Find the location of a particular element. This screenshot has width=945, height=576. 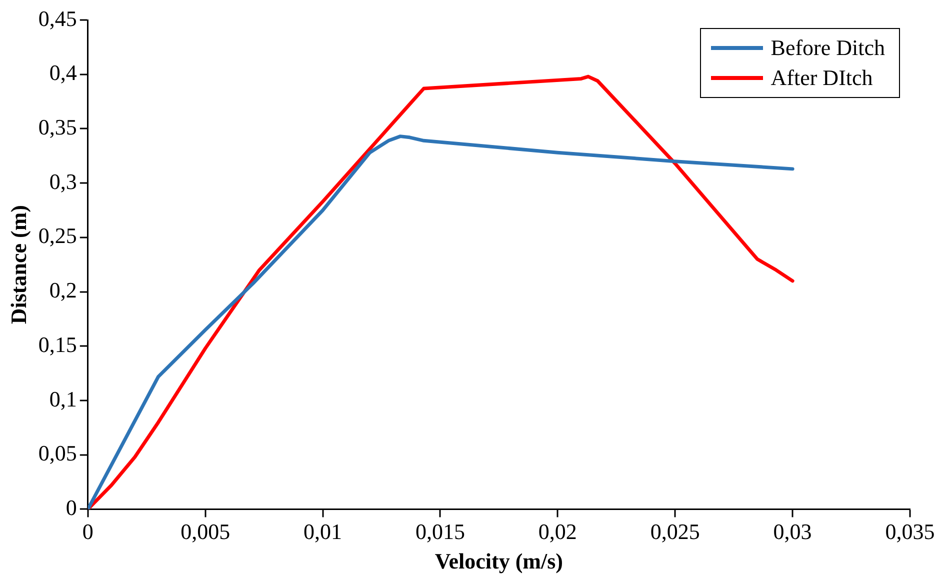

x-tick-label: 0,01 is located at coordinates (323, 531).